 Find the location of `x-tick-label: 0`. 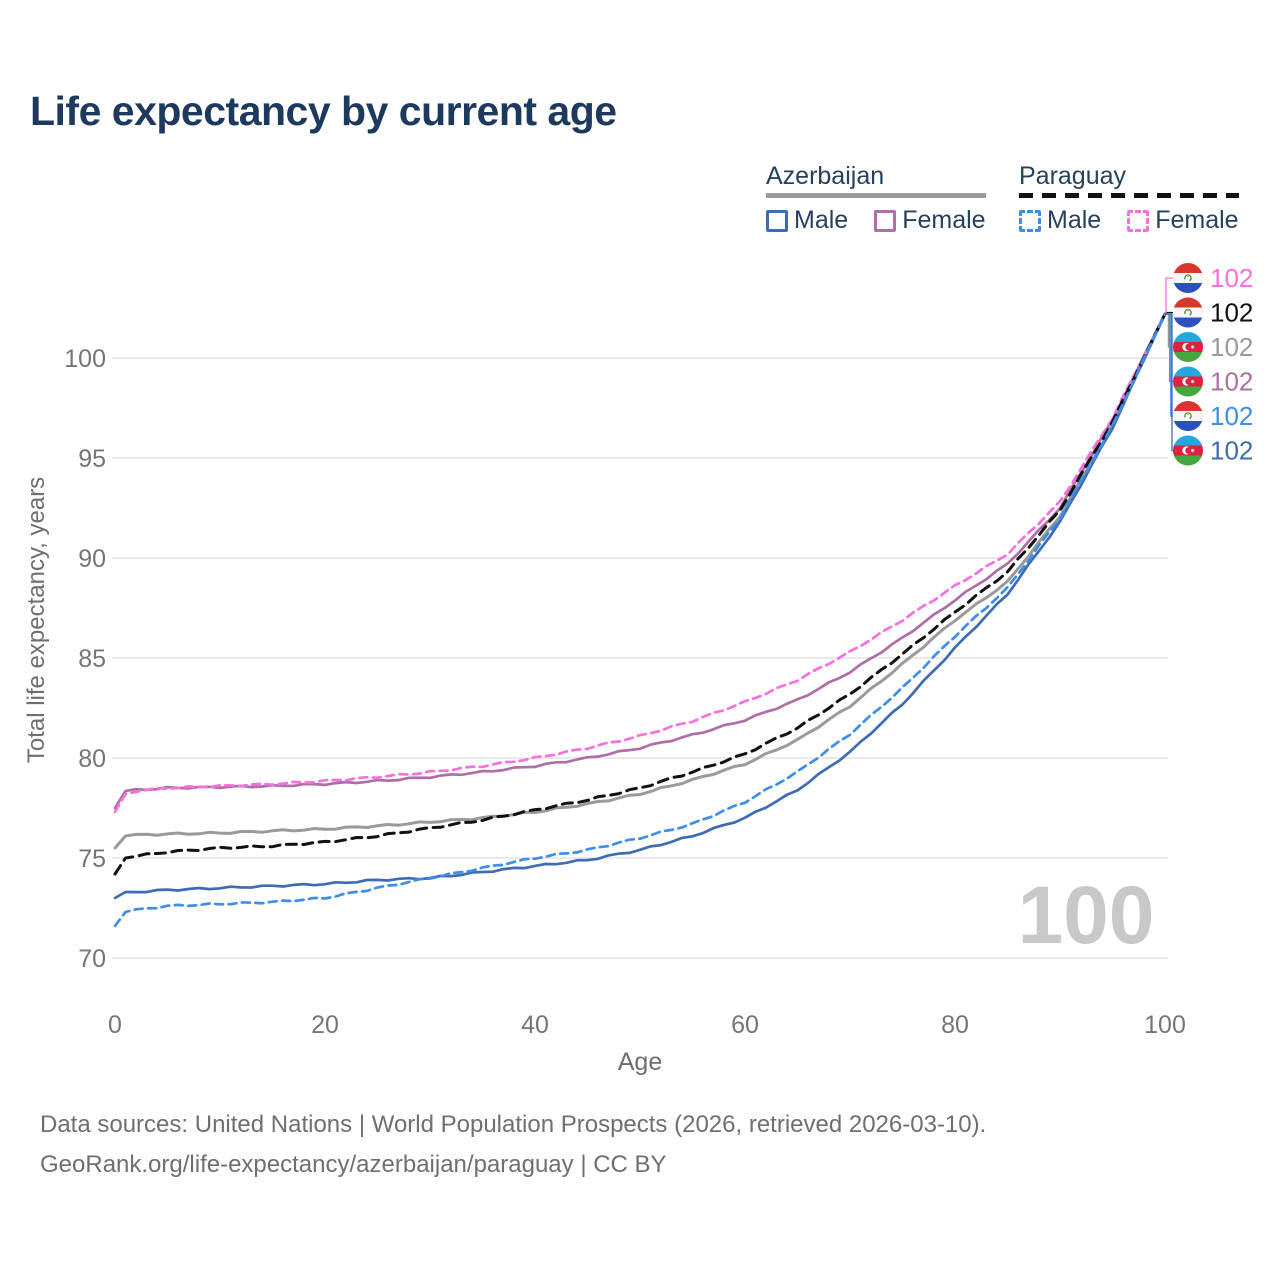

x-tick-label: 0 is located at coordinates (115, 1025).